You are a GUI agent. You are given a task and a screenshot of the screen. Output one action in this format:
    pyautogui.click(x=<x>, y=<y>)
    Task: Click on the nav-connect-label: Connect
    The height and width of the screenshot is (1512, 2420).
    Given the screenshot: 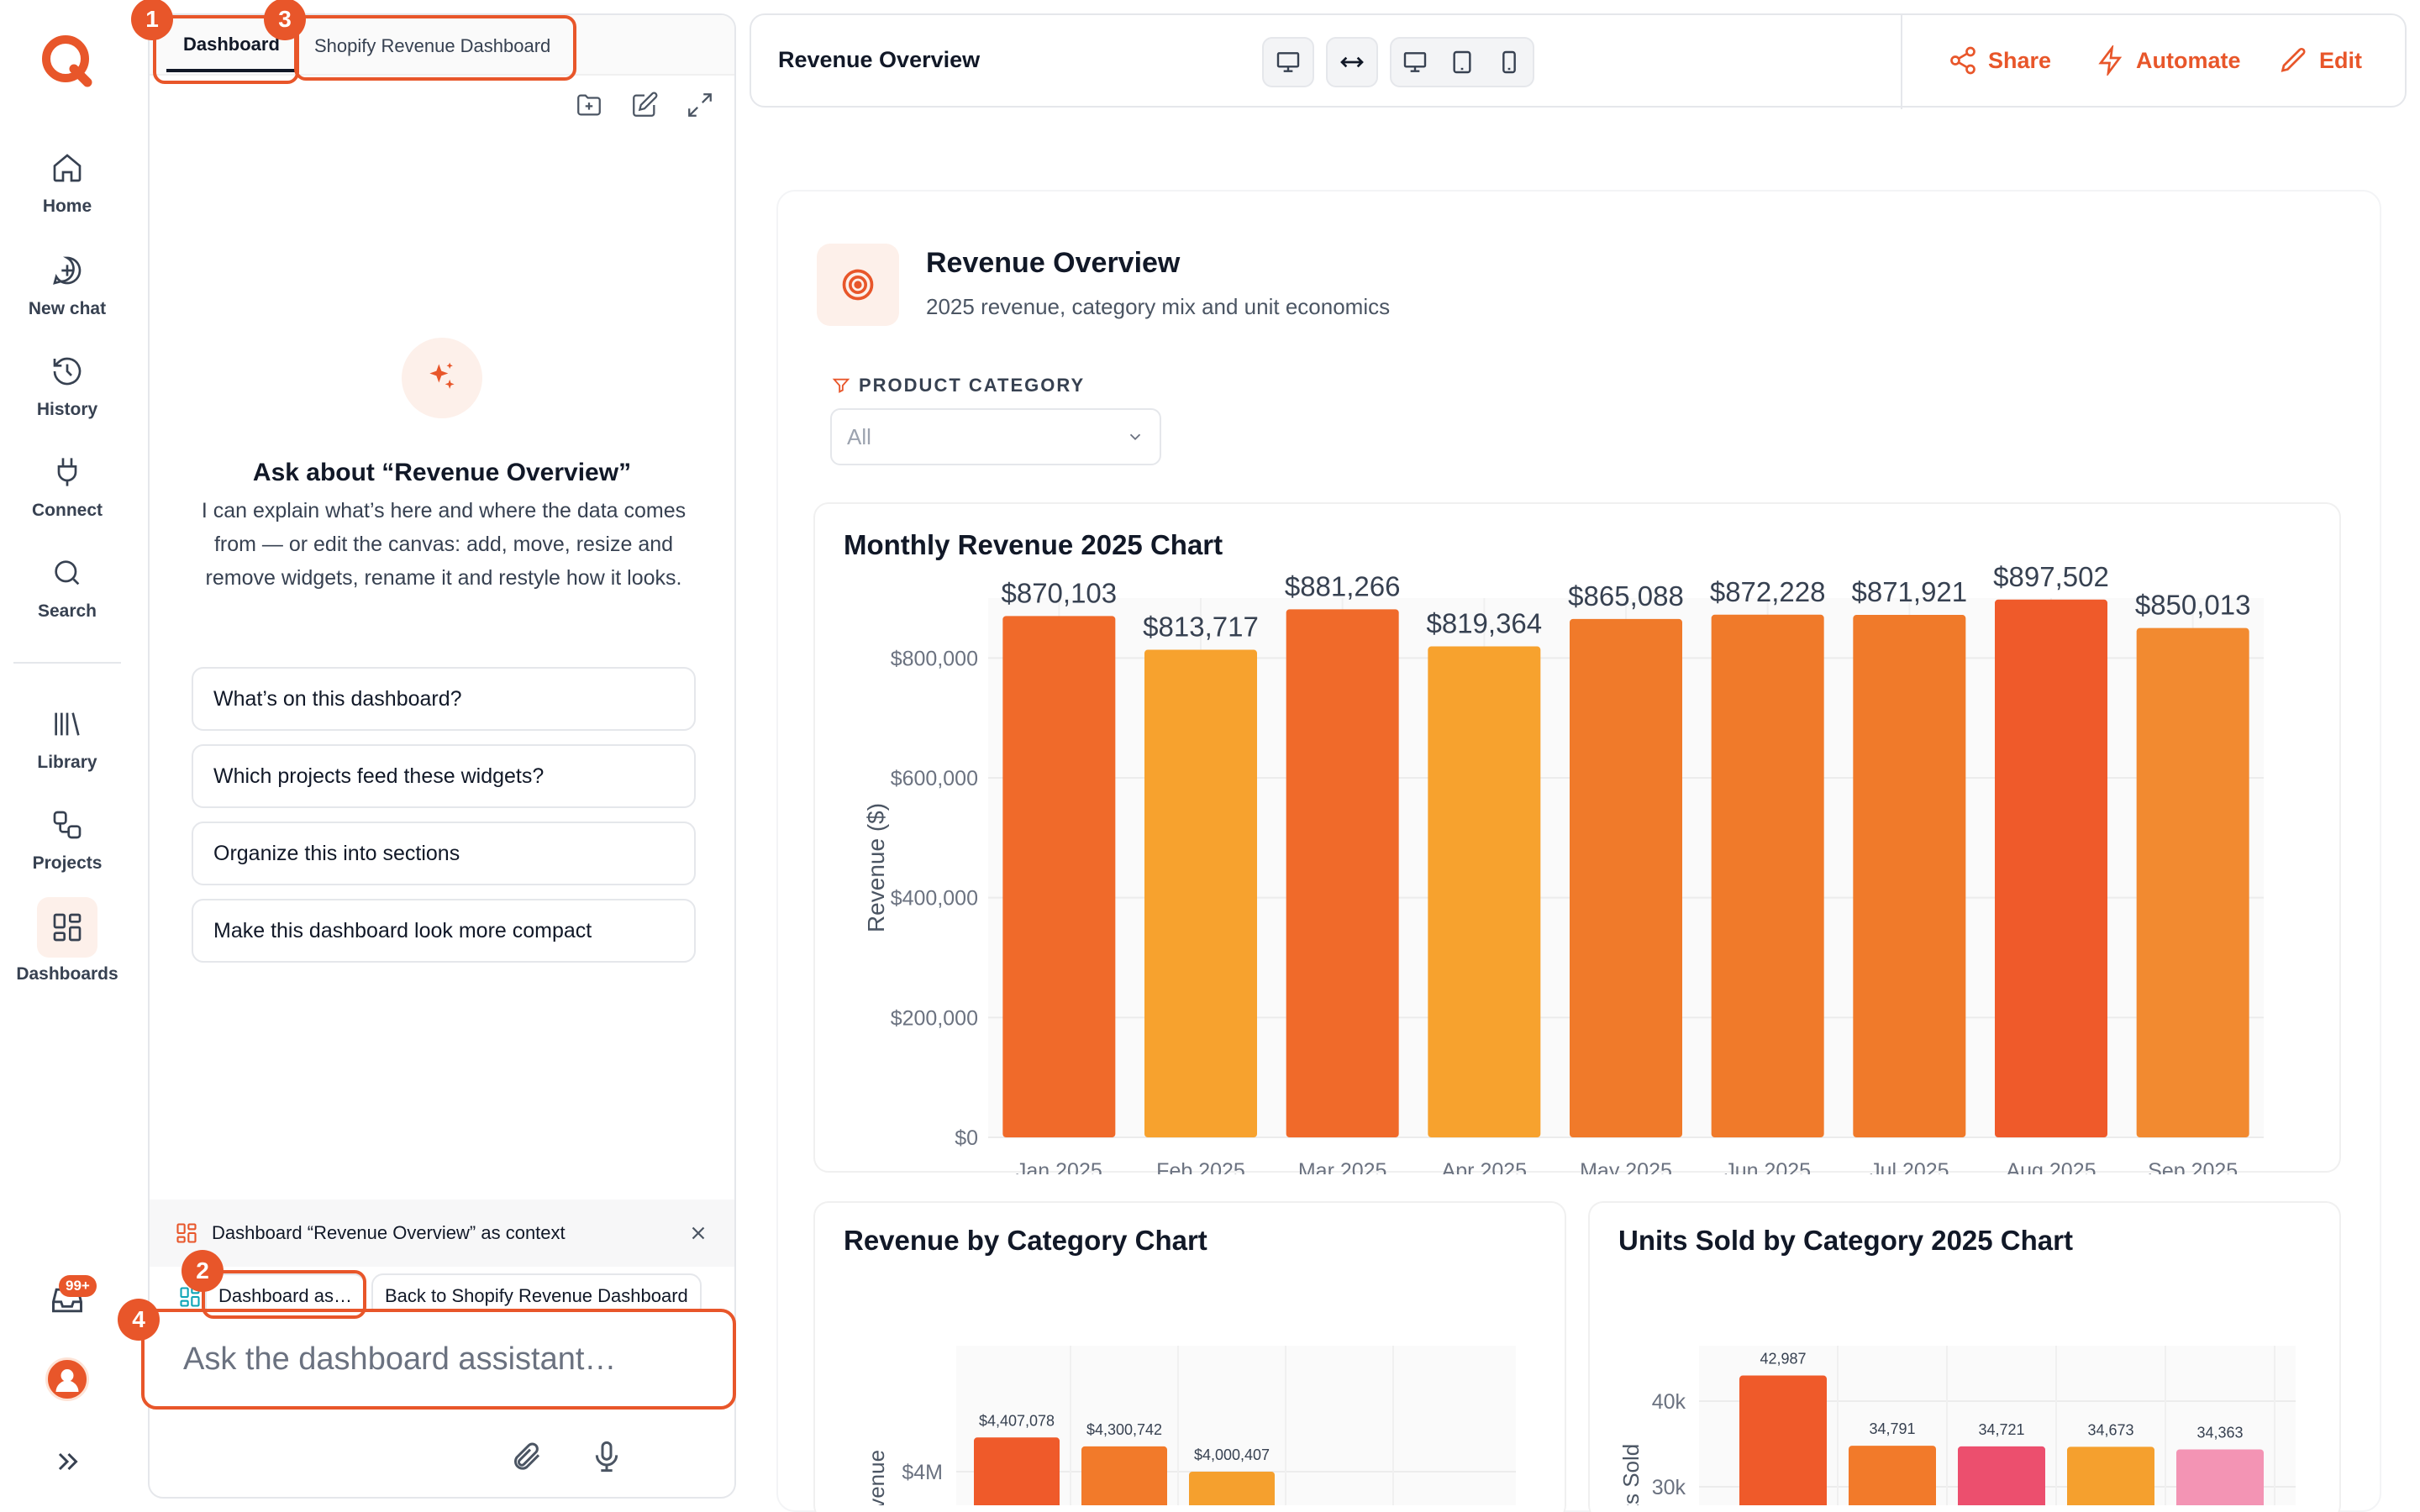 What is the action you would take?
    pyautogui.click(x=67, y=510)
    